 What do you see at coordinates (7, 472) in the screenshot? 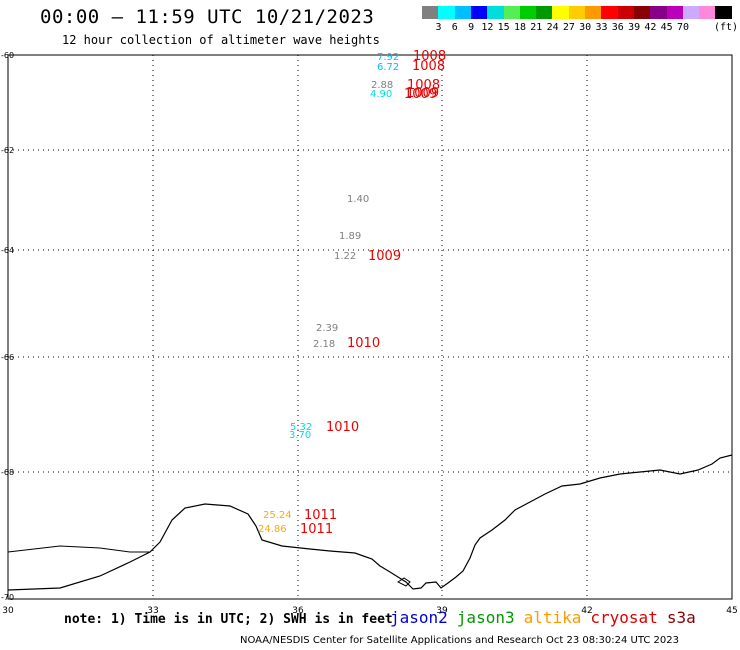
I see `latitude-label: -68` at bounding box center [7, 472].